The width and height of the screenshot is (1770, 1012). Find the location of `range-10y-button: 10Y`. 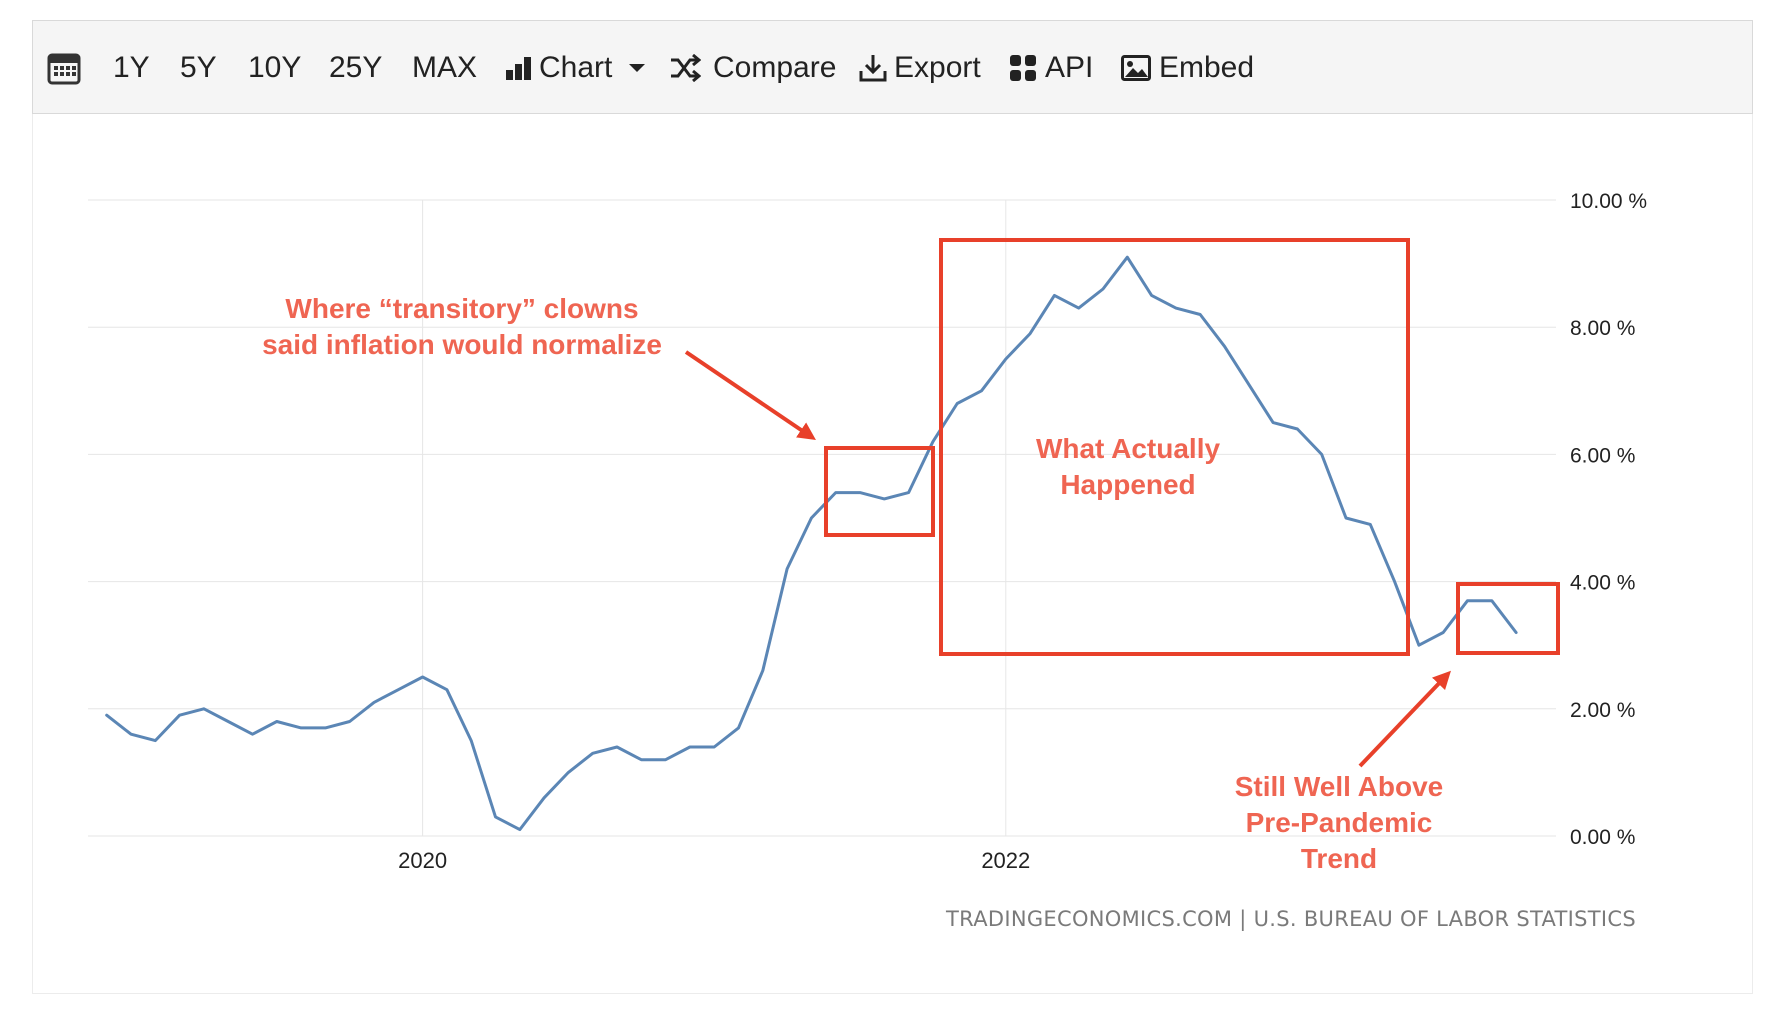

range-10y-button: 10Y is located at coordinates (274, 68).